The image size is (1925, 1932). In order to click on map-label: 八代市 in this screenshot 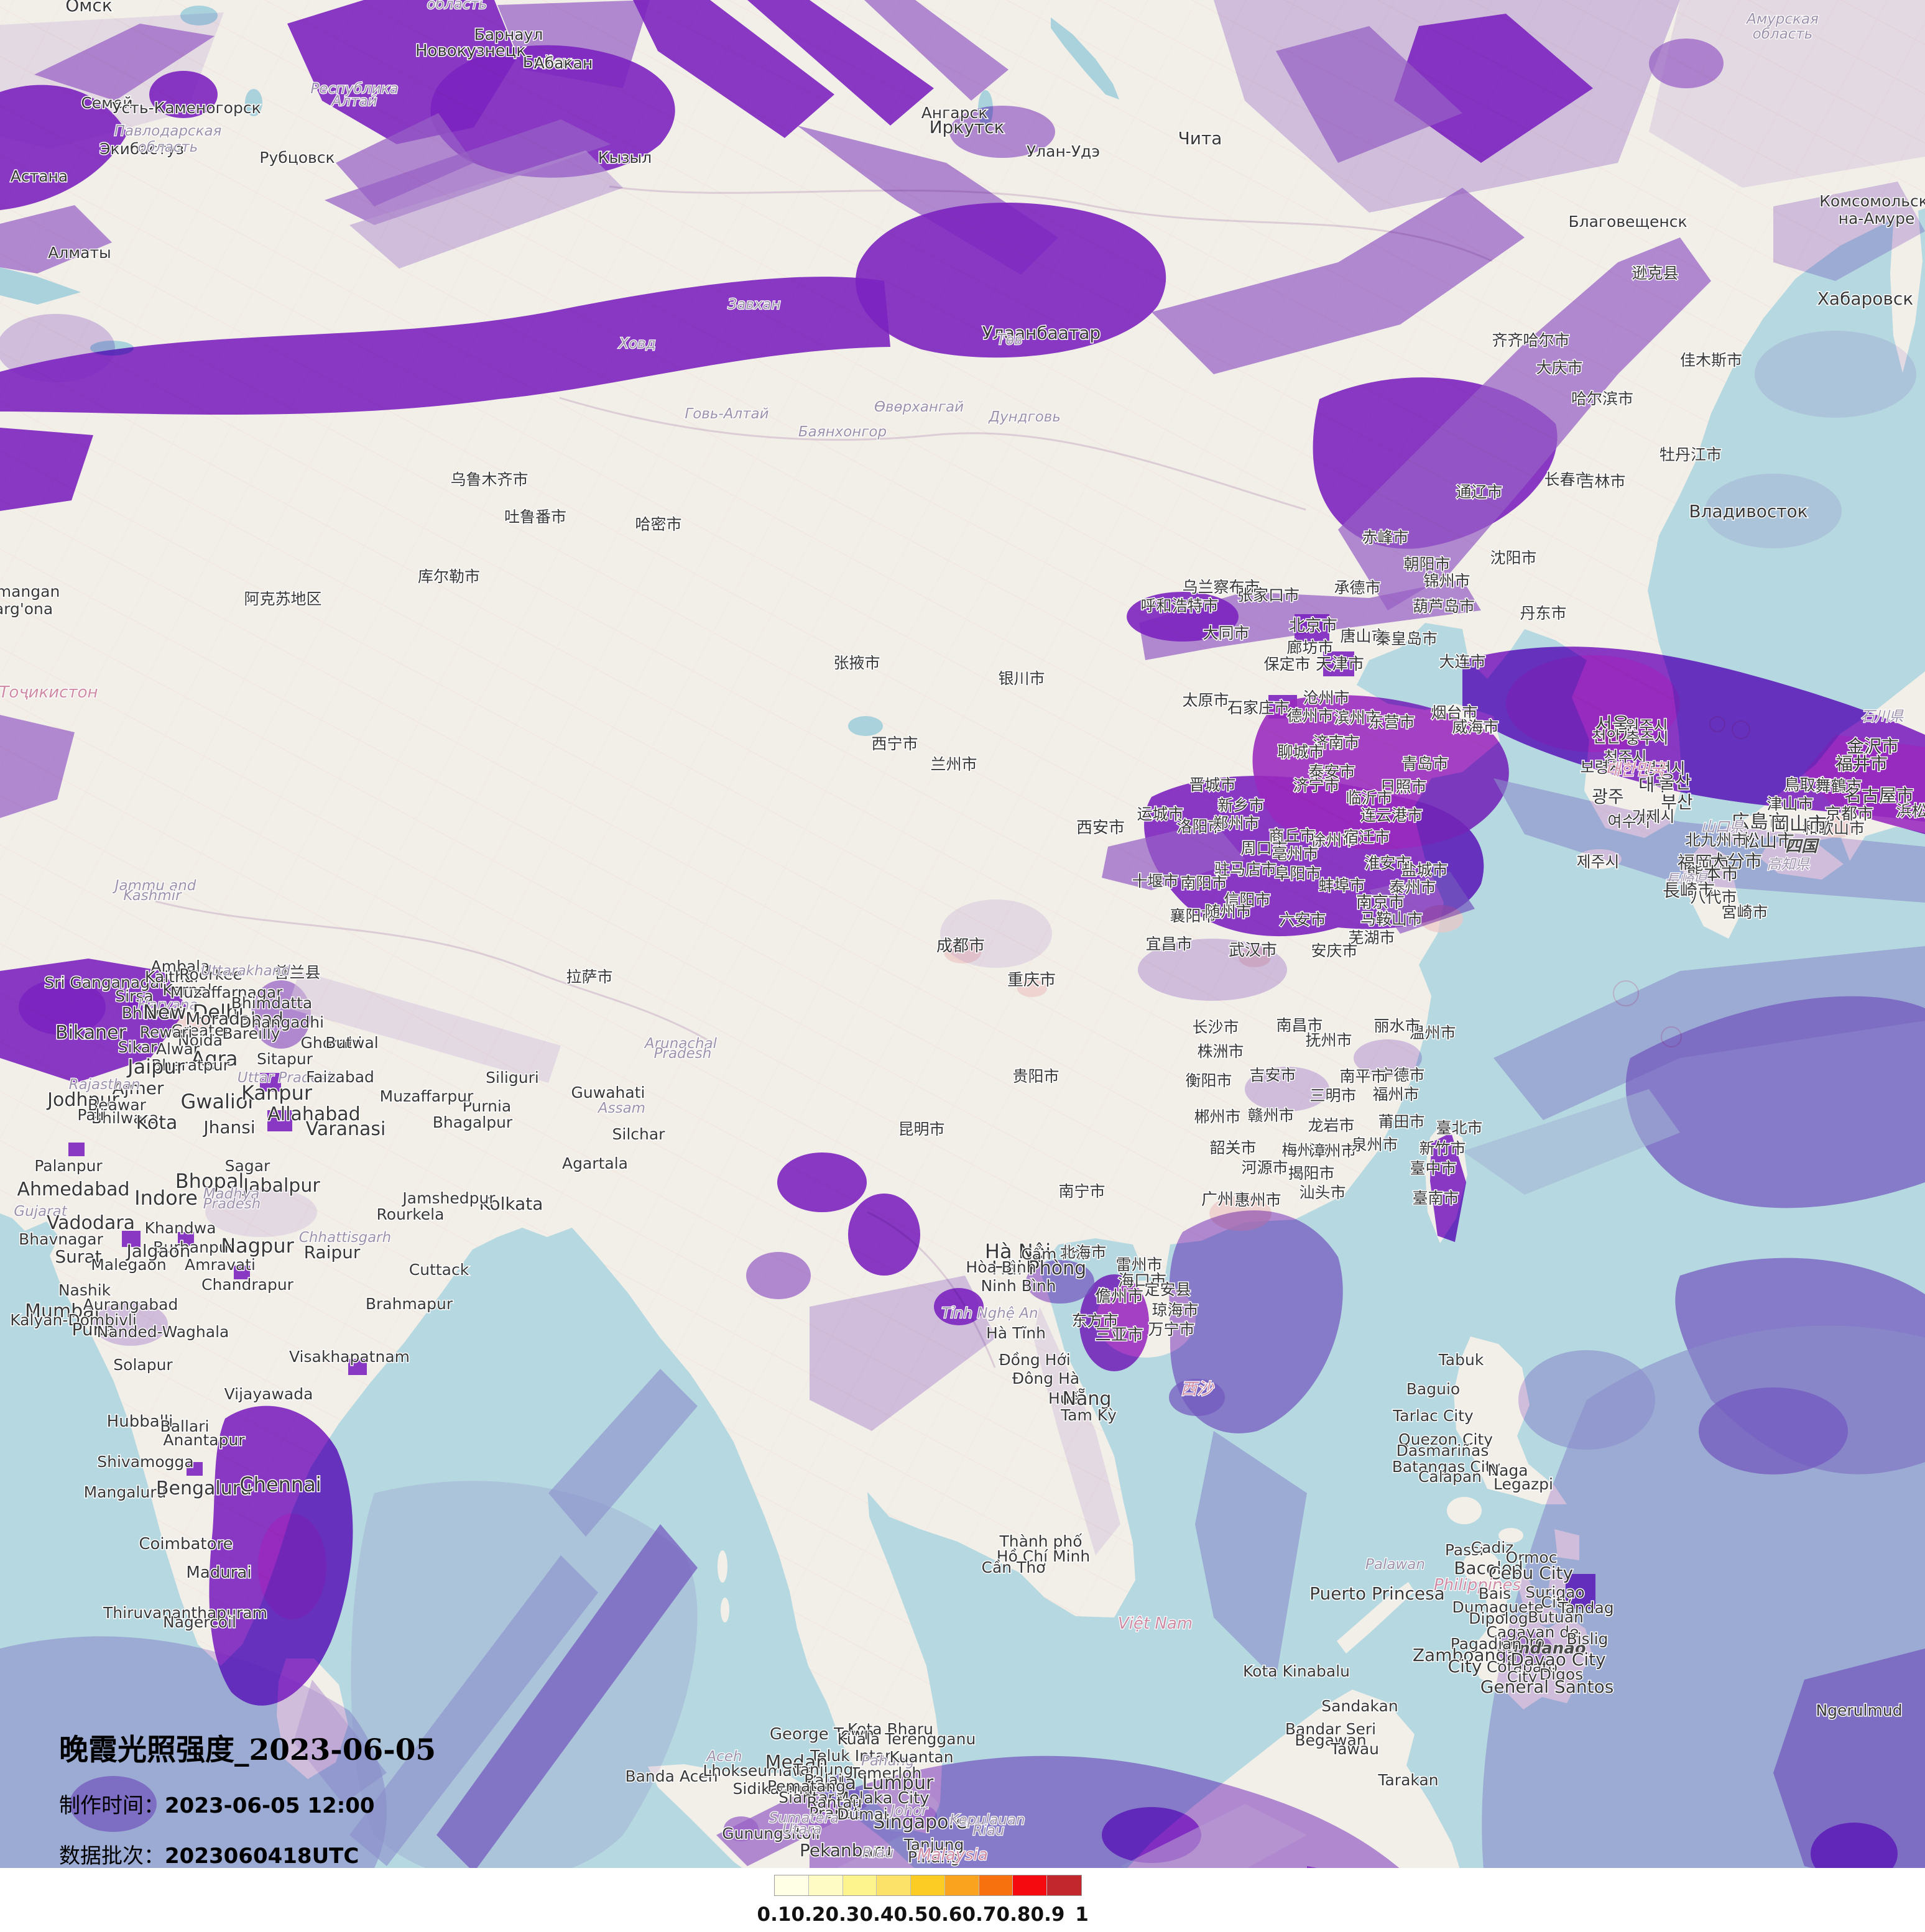, I will do `click(1713, 897)`.